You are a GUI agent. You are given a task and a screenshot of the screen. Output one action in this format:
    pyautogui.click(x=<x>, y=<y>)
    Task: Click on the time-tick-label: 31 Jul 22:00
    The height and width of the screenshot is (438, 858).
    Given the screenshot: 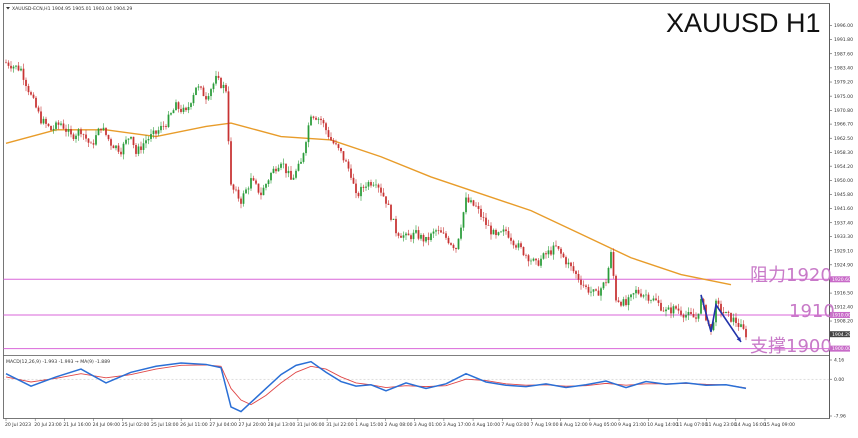 What is the action you would take?
    pyautogui.click(x=340, y=425)
    